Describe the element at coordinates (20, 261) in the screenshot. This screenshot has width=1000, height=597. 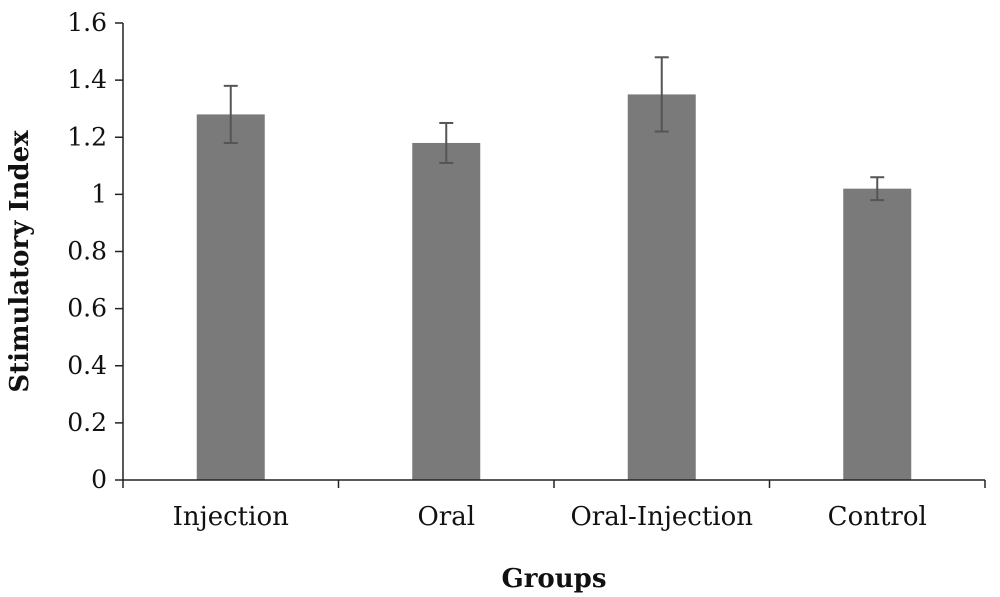
I see `y-axis-title: Stimulatory Index` at that location.